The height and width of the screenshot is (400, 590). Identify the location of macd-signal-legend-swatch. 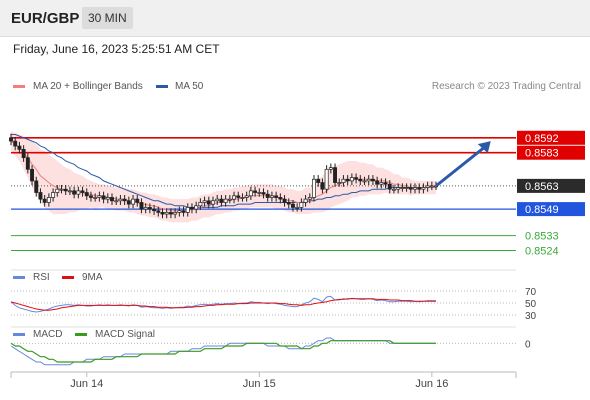
(81, 334).